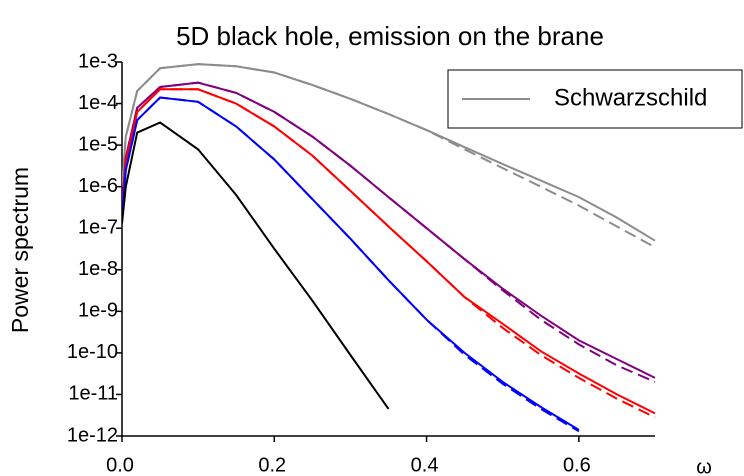 This screenshot has height=476, width=744. What do you see at coordinates (98, 269) in the screenshot?
I see `y-tick-label: 1e-8` at bounding box center [98, 269].